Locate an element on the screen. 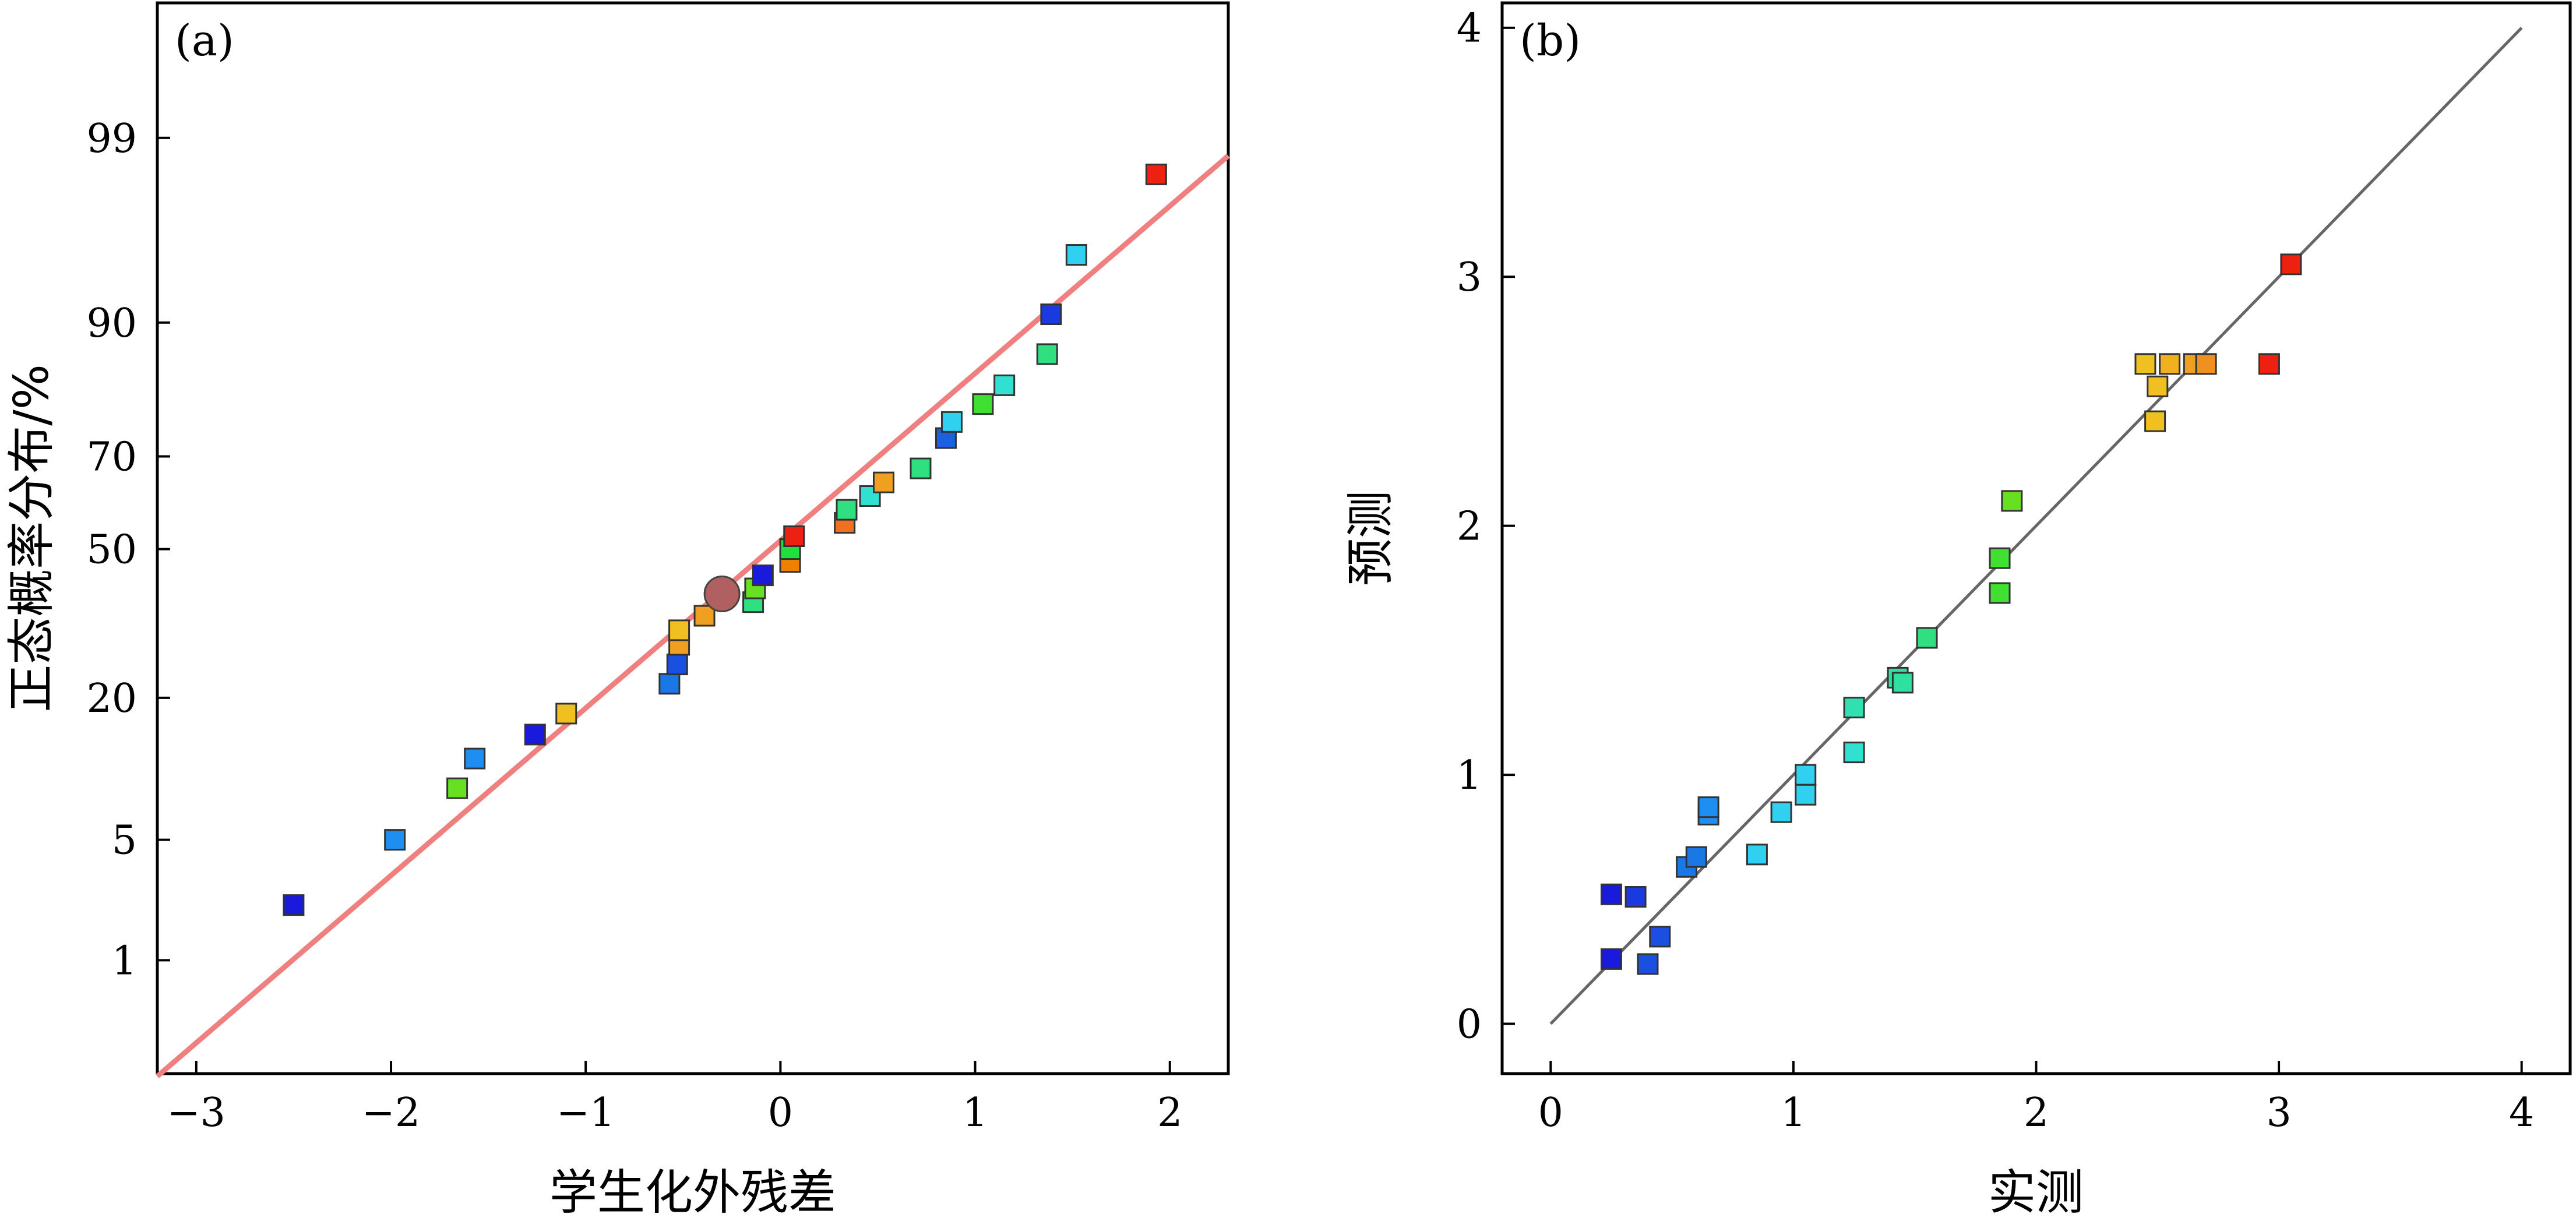 This screenshot has height=1221, width=2576. panel-a-x-tick-label: −2 is located at coordinates (391, 1113).